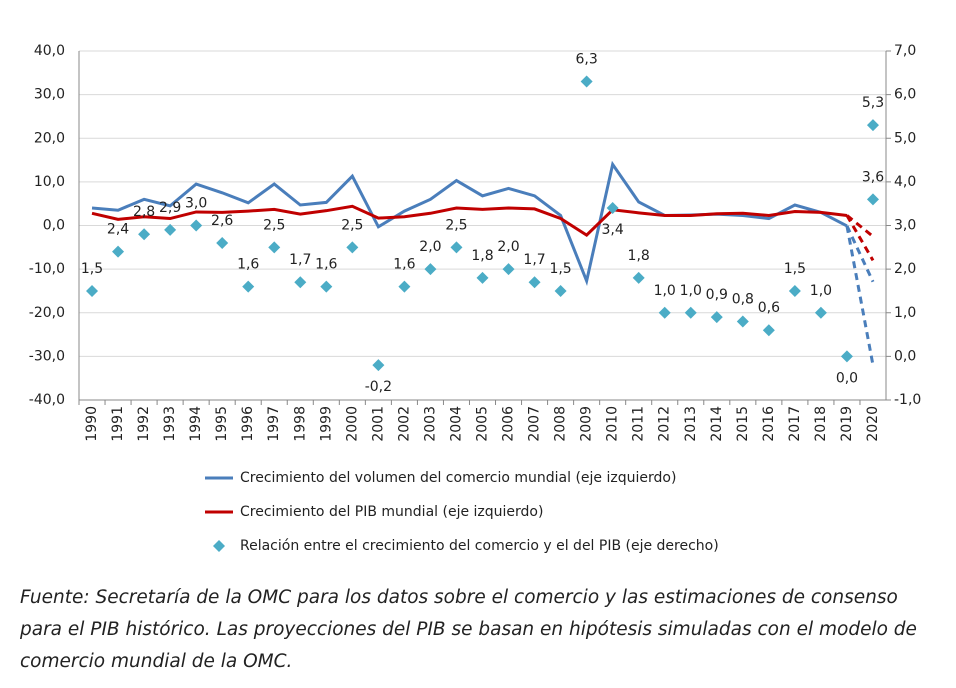 The width and height of the screenshot is (956, 688). What do you see at coordinates (456, 424) in the screenshot?
I see `x-tick-label: 2004` at bounding box center [456, 424].